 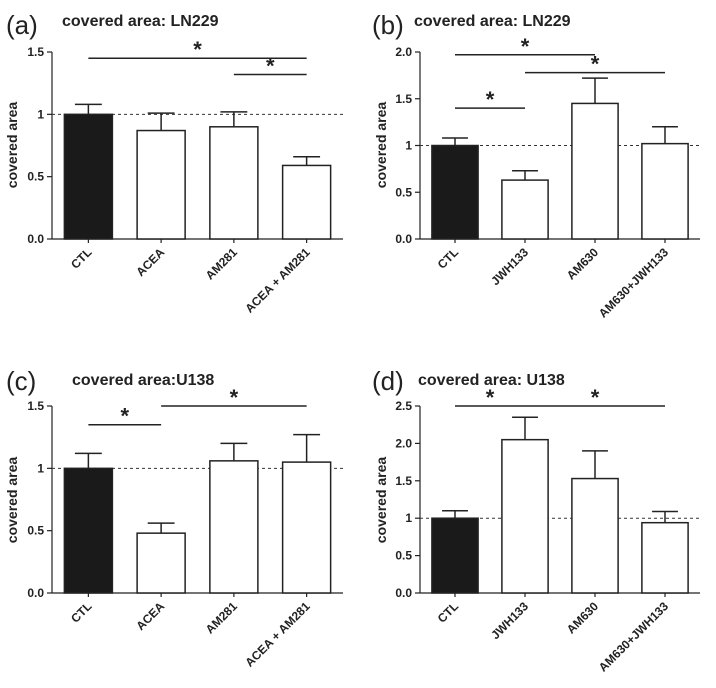 What do you see at coordinates (491, 380) in the screenshot?
I see `chart-title: covered area: U138` at bounding box center [491, 380].